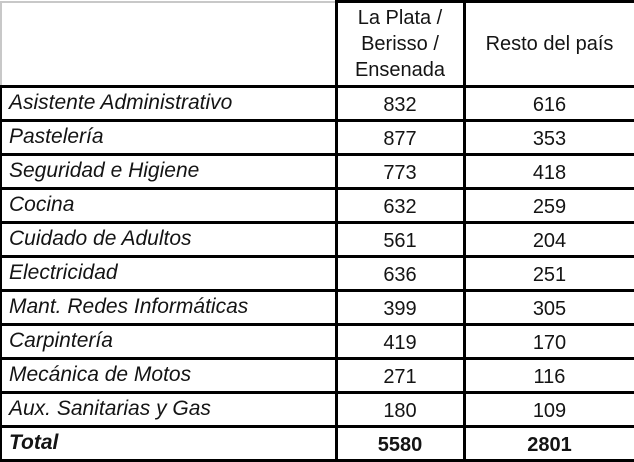 This screenshot has width=634, height=462. Describe the element at coordinates (548, 44) in the screenshot. I see `column-header-resto: Resto del país` at that location.